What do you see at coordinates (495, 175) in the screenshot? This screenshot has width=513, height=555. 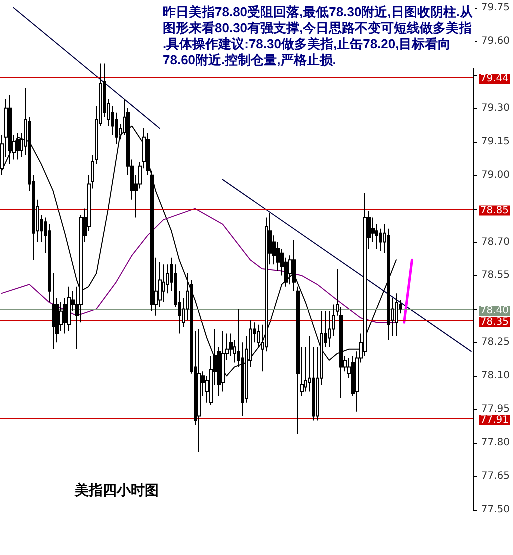 I see `y-tick-label: 79.00` at bounding box center [495, 175].